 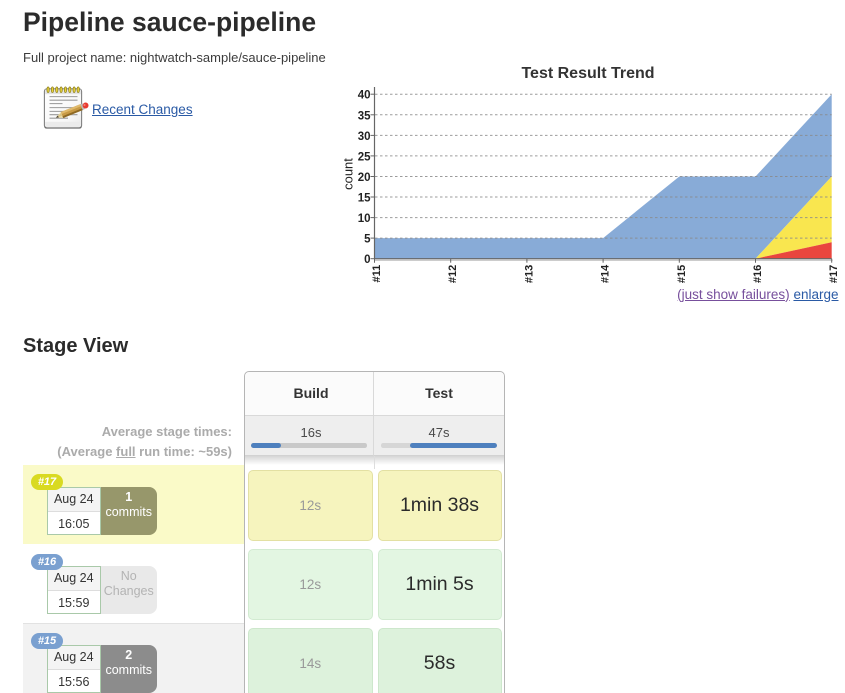 I want to click on svg-text: Test Result Trend, so click(x=587, y=73).